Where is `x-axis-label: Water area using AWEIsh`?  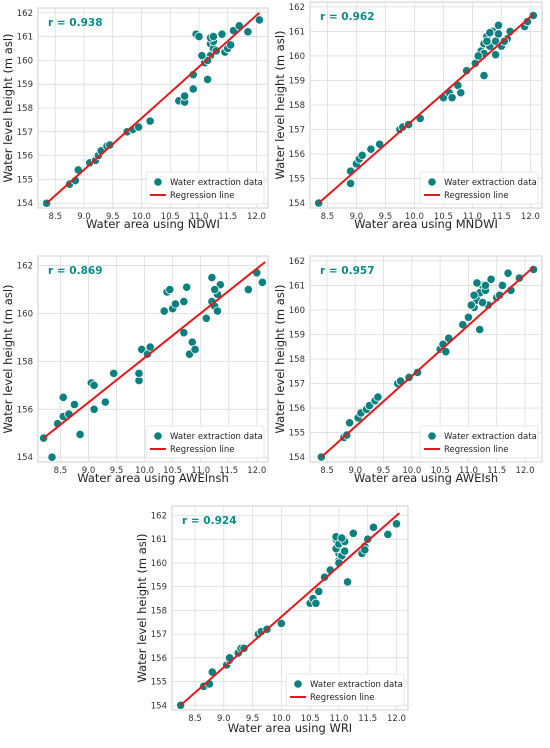
x-axis-label: Water area using AWEIsh is located at coordinates (426, 478).